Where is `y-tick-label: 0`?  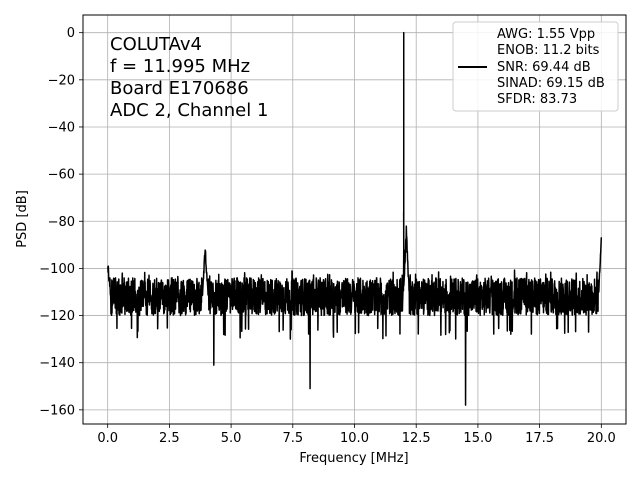 y-tick-label: 0 is located at coordinates (71, 33).